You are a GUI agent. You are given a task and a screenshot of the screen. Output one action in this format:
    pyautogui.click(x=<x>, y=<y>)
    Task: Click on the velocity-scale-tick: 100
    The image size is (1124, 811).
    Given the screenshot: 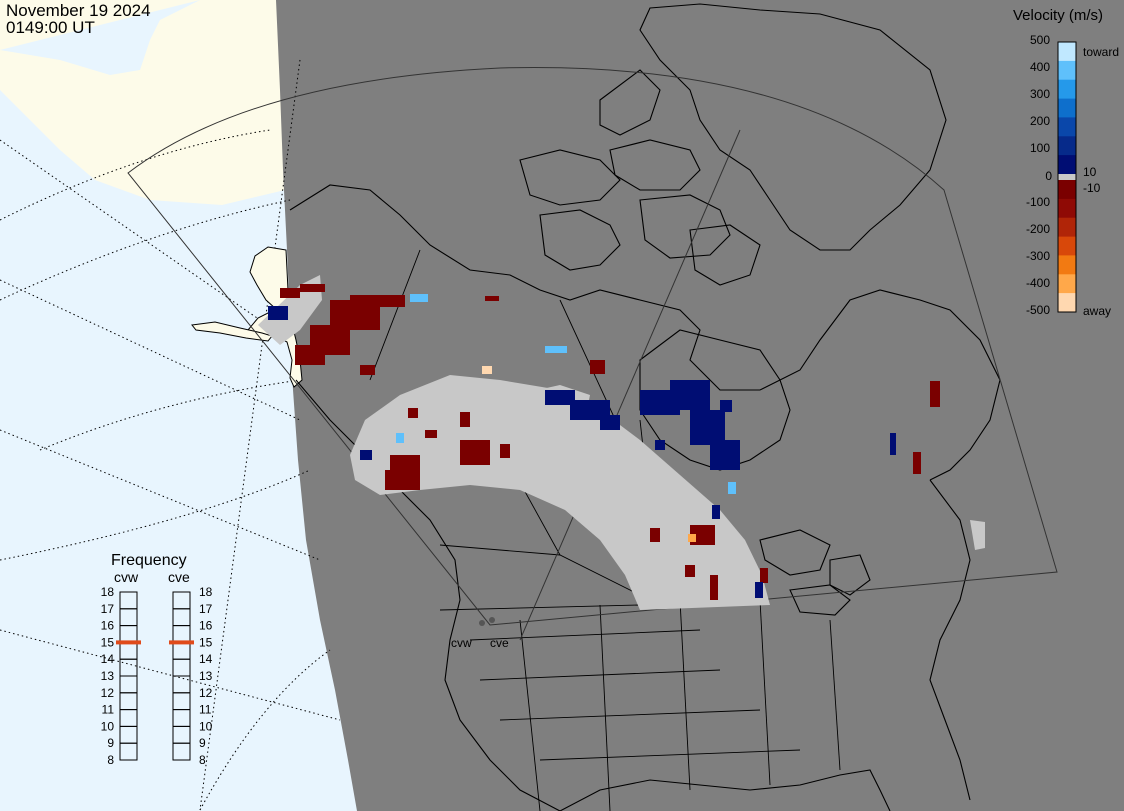 What is the action you would take?
    pyautogui.click(x=1040, y=148)
    